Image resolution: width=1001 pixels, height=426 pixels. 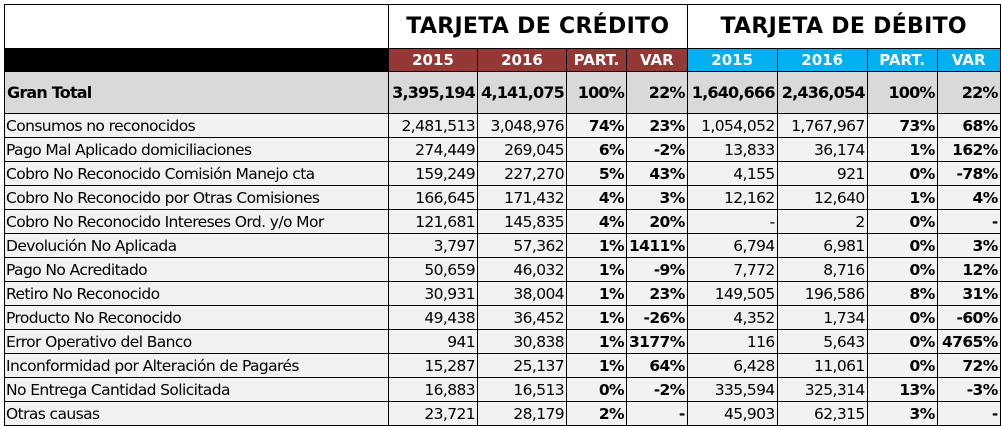 What do you see at coordinates (522, 60) in the screenshot?
I see `header-credit-2016: 2016` at bounding box center [522, 60].